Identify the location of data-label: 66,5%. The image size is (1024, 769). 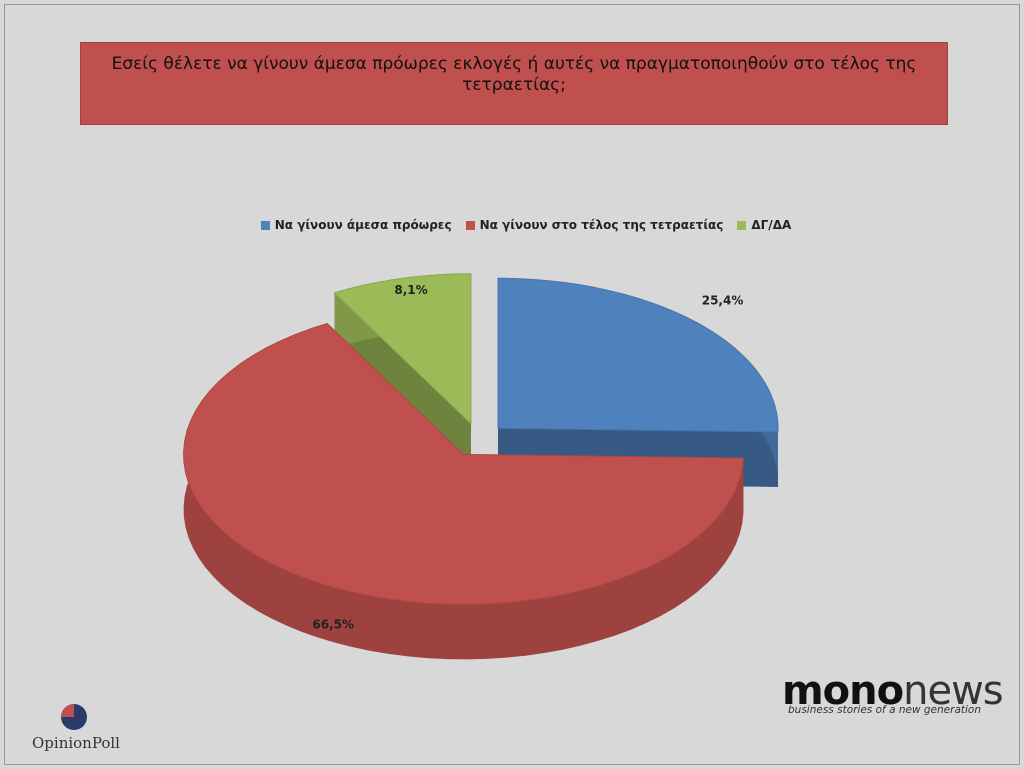
(333, 624).